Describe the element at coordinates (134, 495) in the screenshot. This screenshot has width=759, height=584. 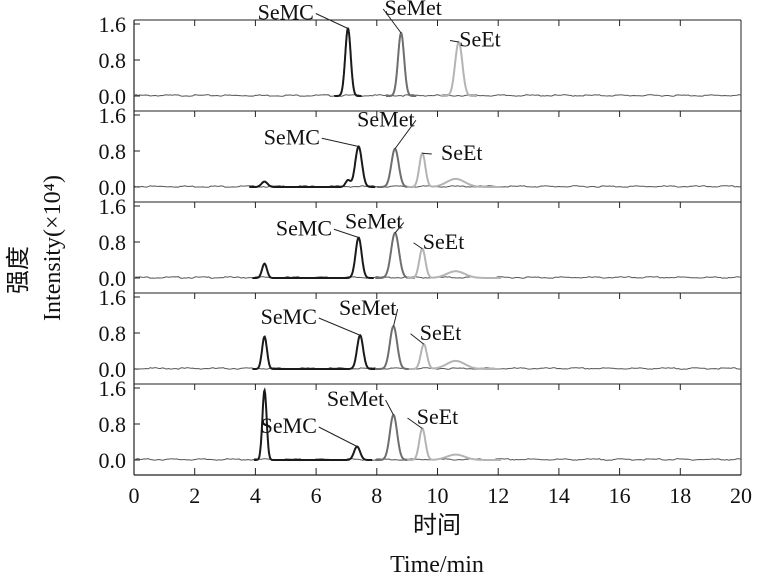
I see `x-tick-label: 0` at that location.